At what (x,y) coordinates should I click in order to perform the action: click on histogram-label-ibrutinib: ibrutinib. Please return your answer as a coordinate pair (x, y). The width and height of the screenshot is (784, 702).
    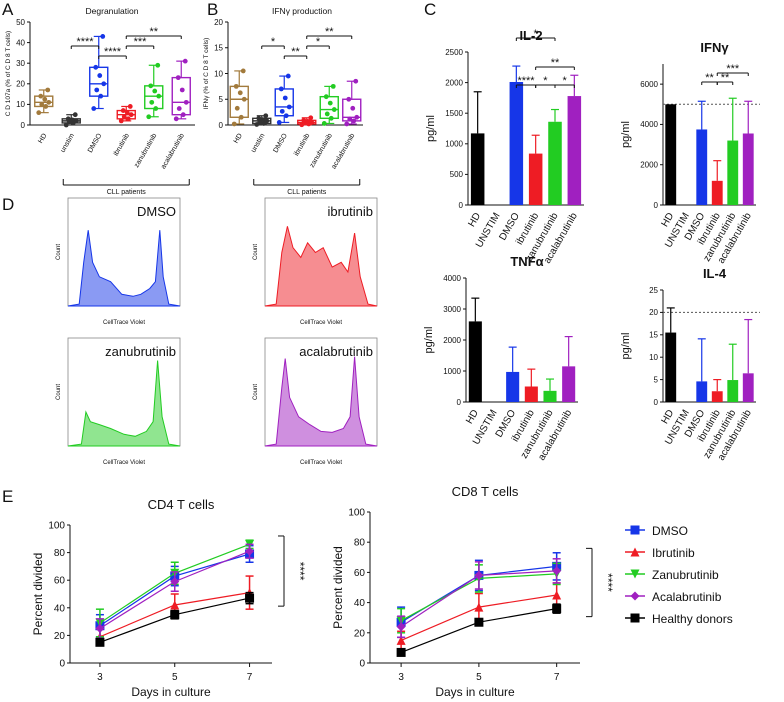
    Looking at the image, I should click on (350, 211).